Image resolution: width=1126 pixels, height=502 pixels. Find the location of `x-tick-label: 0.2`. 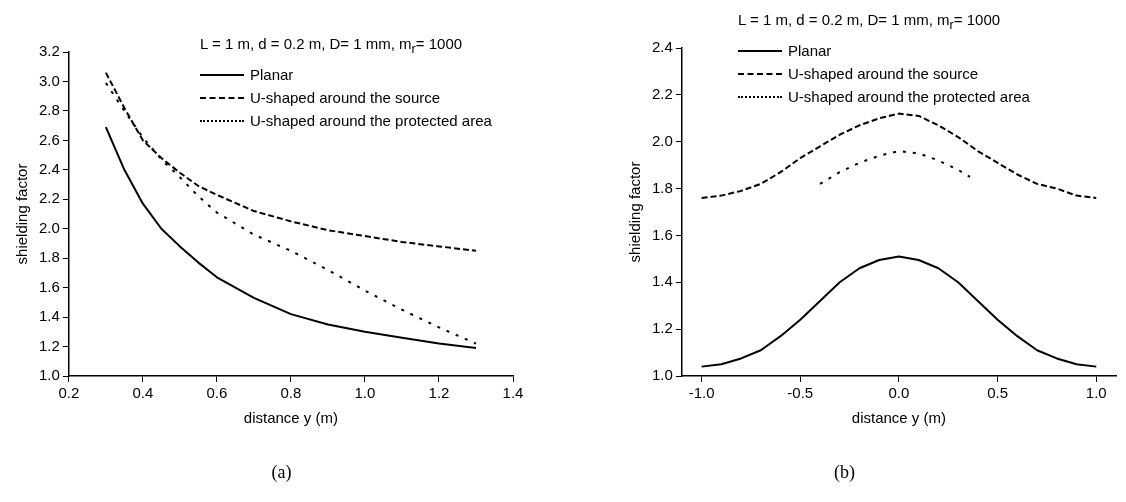

x-tick-label: 0.2 is located at coordinates (69, 393).